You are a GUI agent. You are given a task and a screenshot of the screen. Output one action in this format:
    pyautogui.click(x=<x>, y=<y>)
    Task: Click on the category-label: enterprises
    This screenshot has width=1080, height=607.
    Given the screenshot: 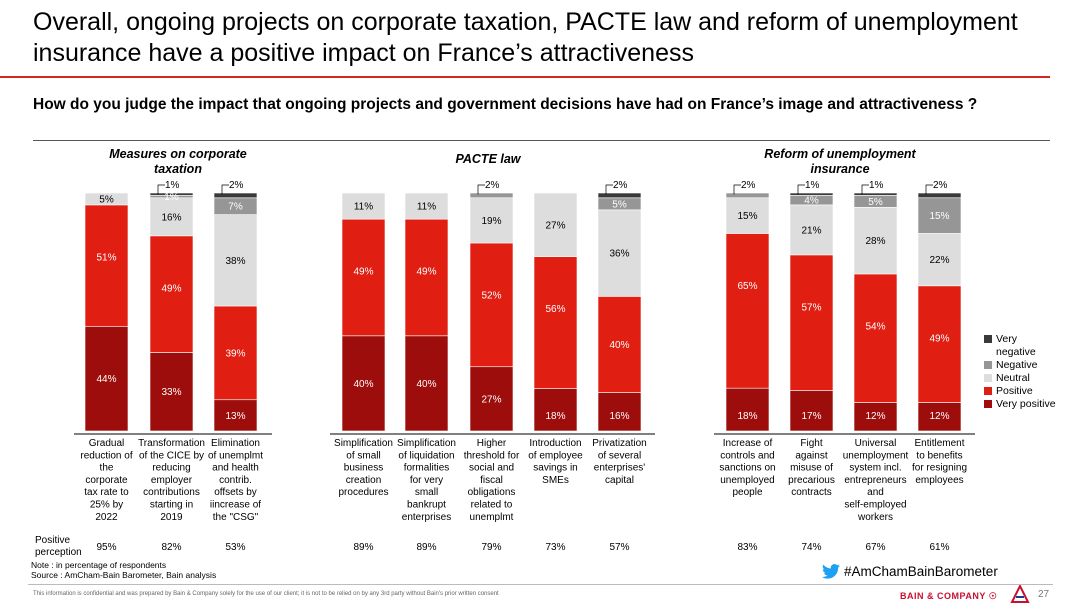 What is the action you would take?
    pyautogui.click(x=426, y=517)
    